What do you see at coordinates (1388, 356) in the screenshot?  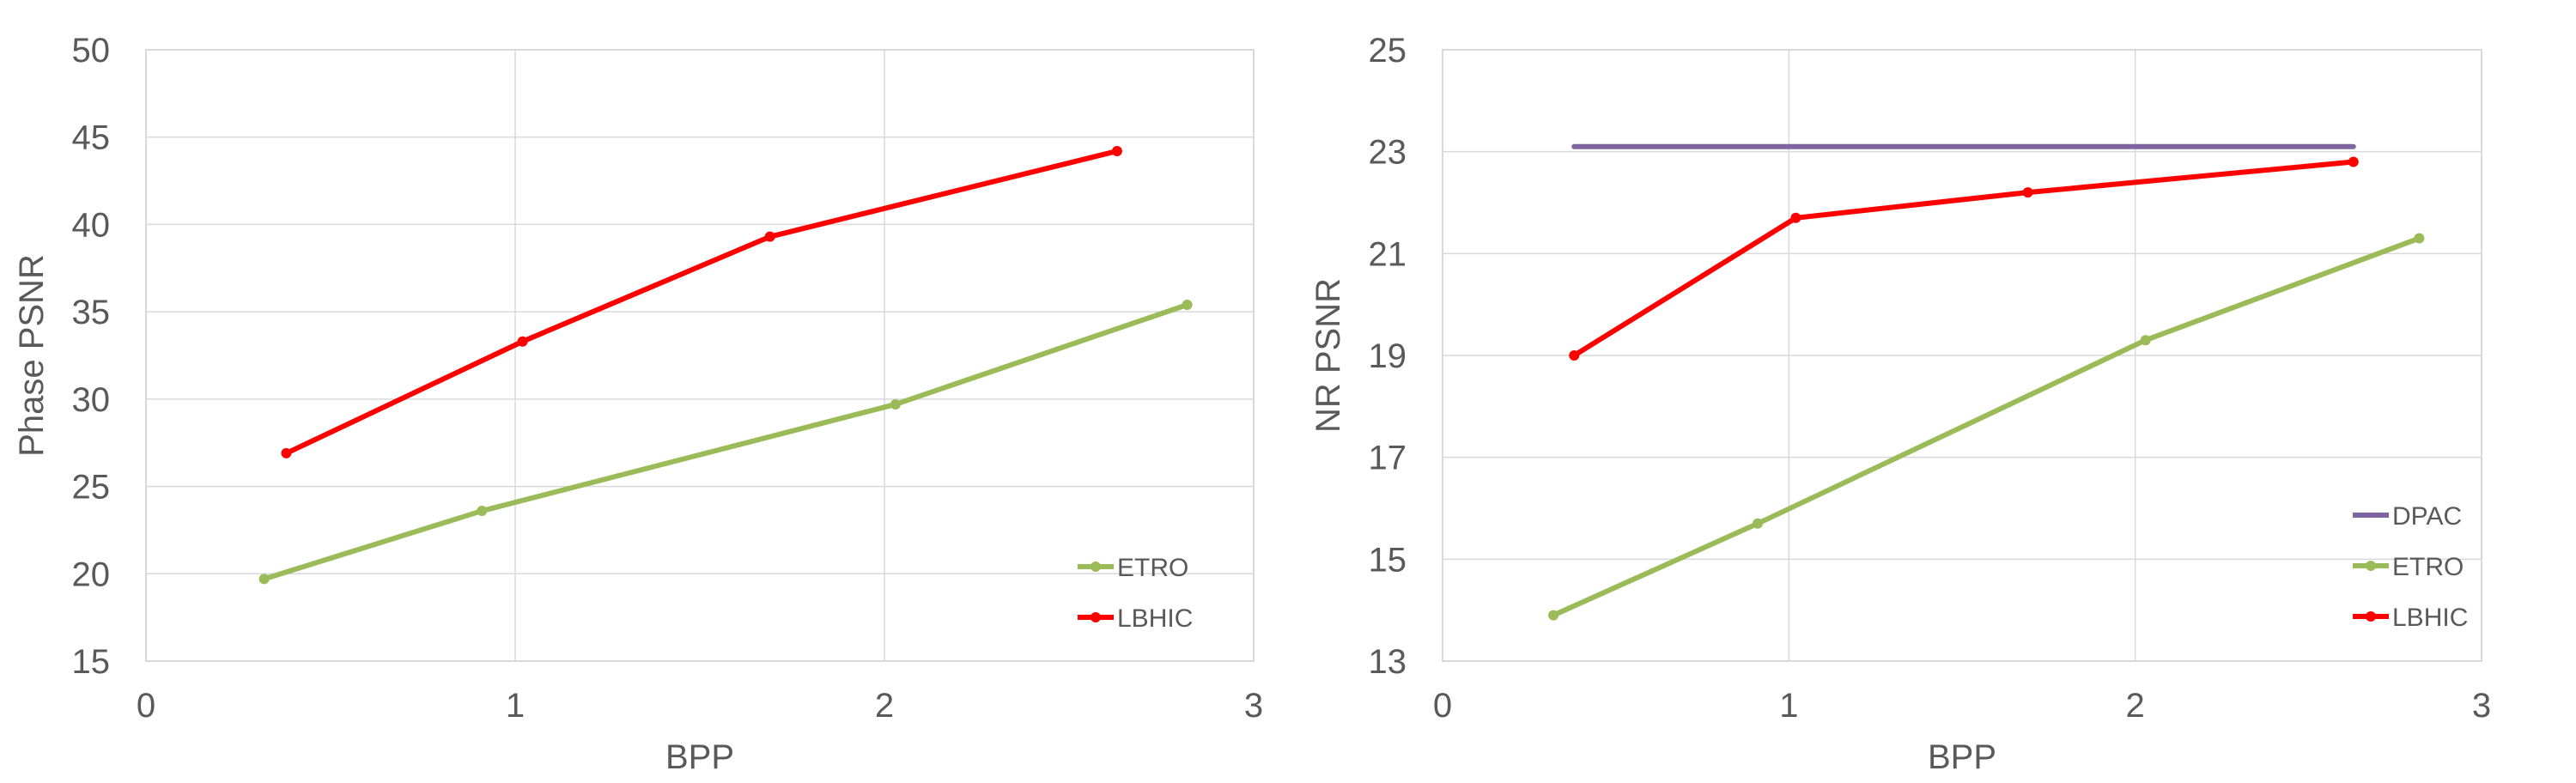 I see `y-tick-label: 19` at bounding box center [1388, 356].